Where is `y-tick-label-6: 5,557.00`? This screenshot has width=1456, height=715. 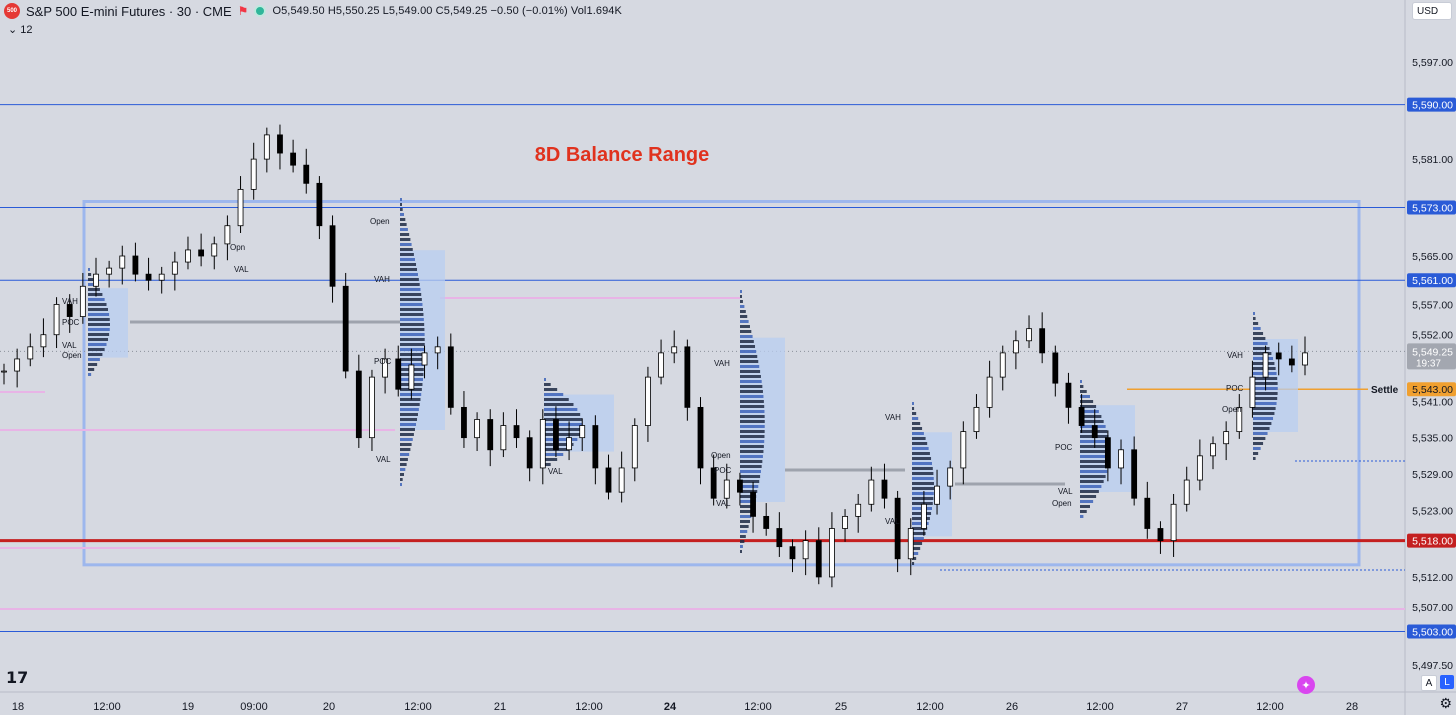 y-tick-label-6: 5,557.00 is located at coordinates (1432, 305).